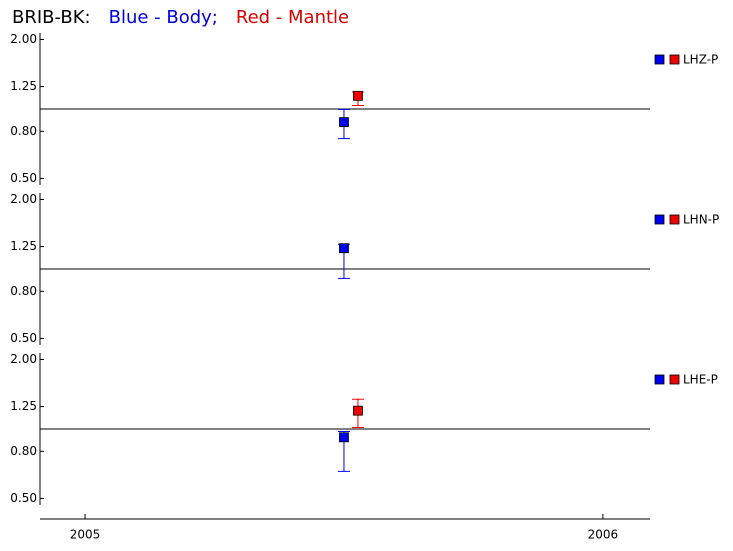 This screenshot has width=733, height=551. I want to click on x-tick-label: 2006, so click(603, 535).